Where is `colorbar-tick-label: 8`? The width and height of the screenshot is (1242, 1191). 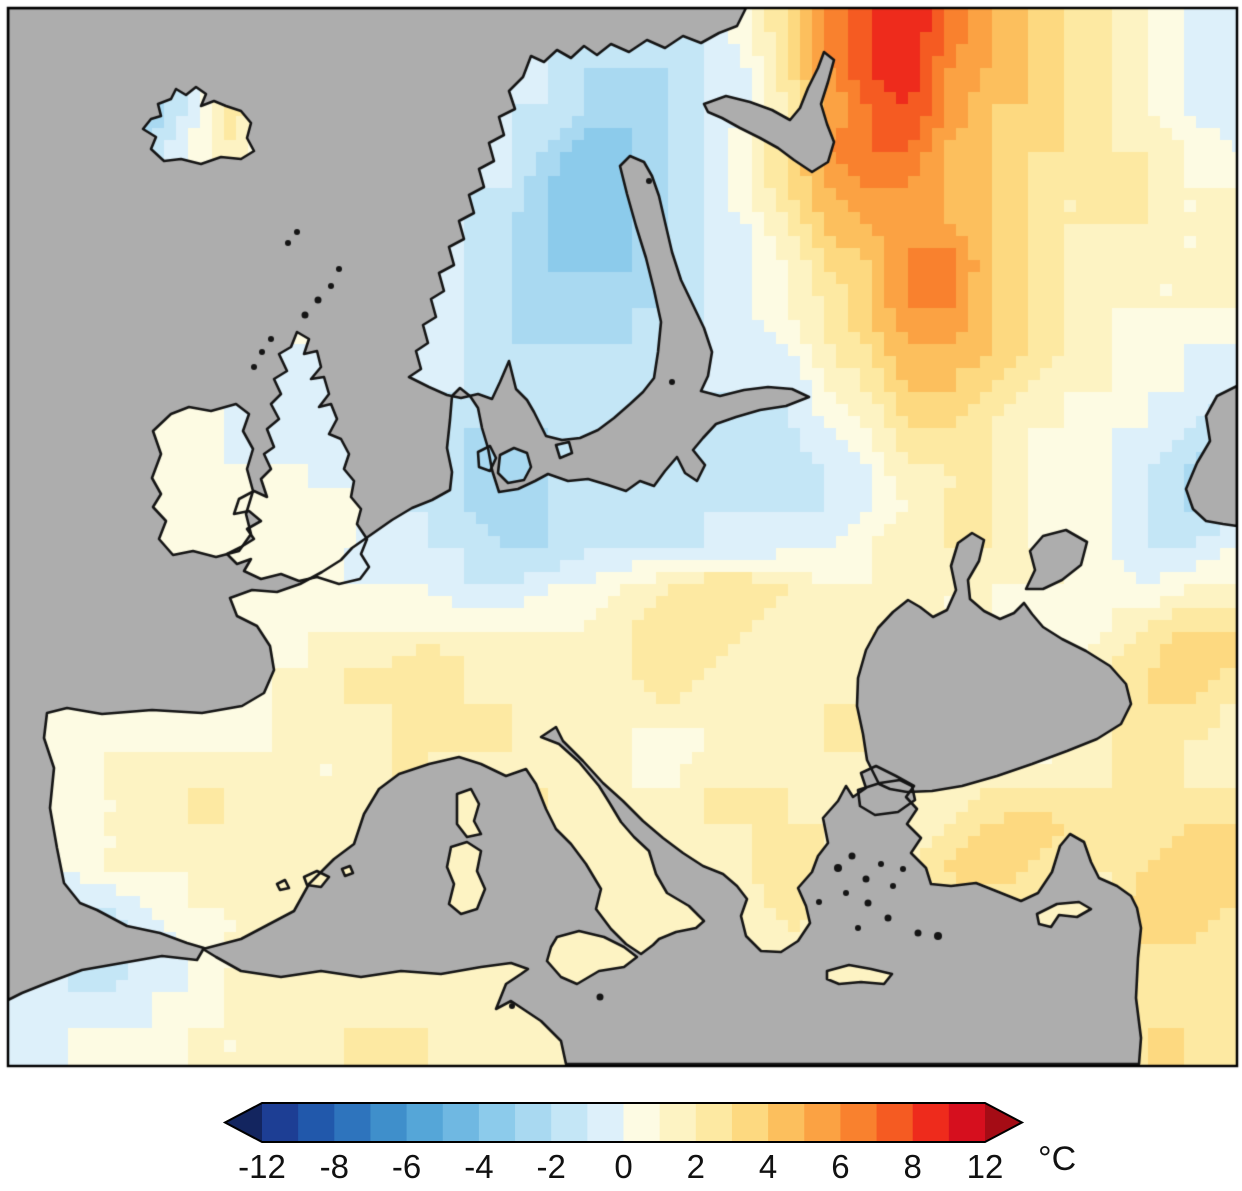 colorbar-tick-label: 8 is located at coordinates (912, 1166).